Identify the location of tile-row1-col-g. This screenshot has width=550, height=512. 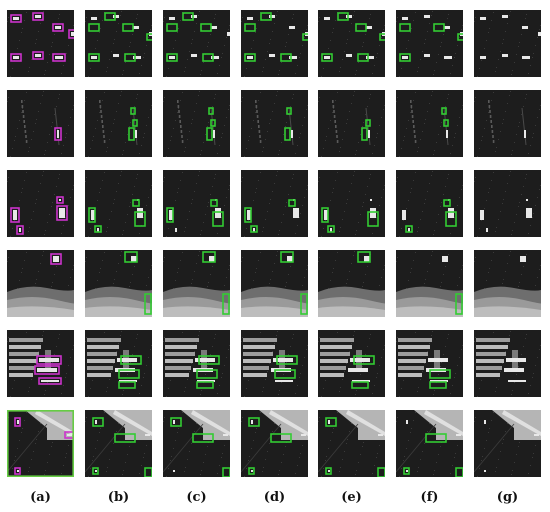
(507, 43).